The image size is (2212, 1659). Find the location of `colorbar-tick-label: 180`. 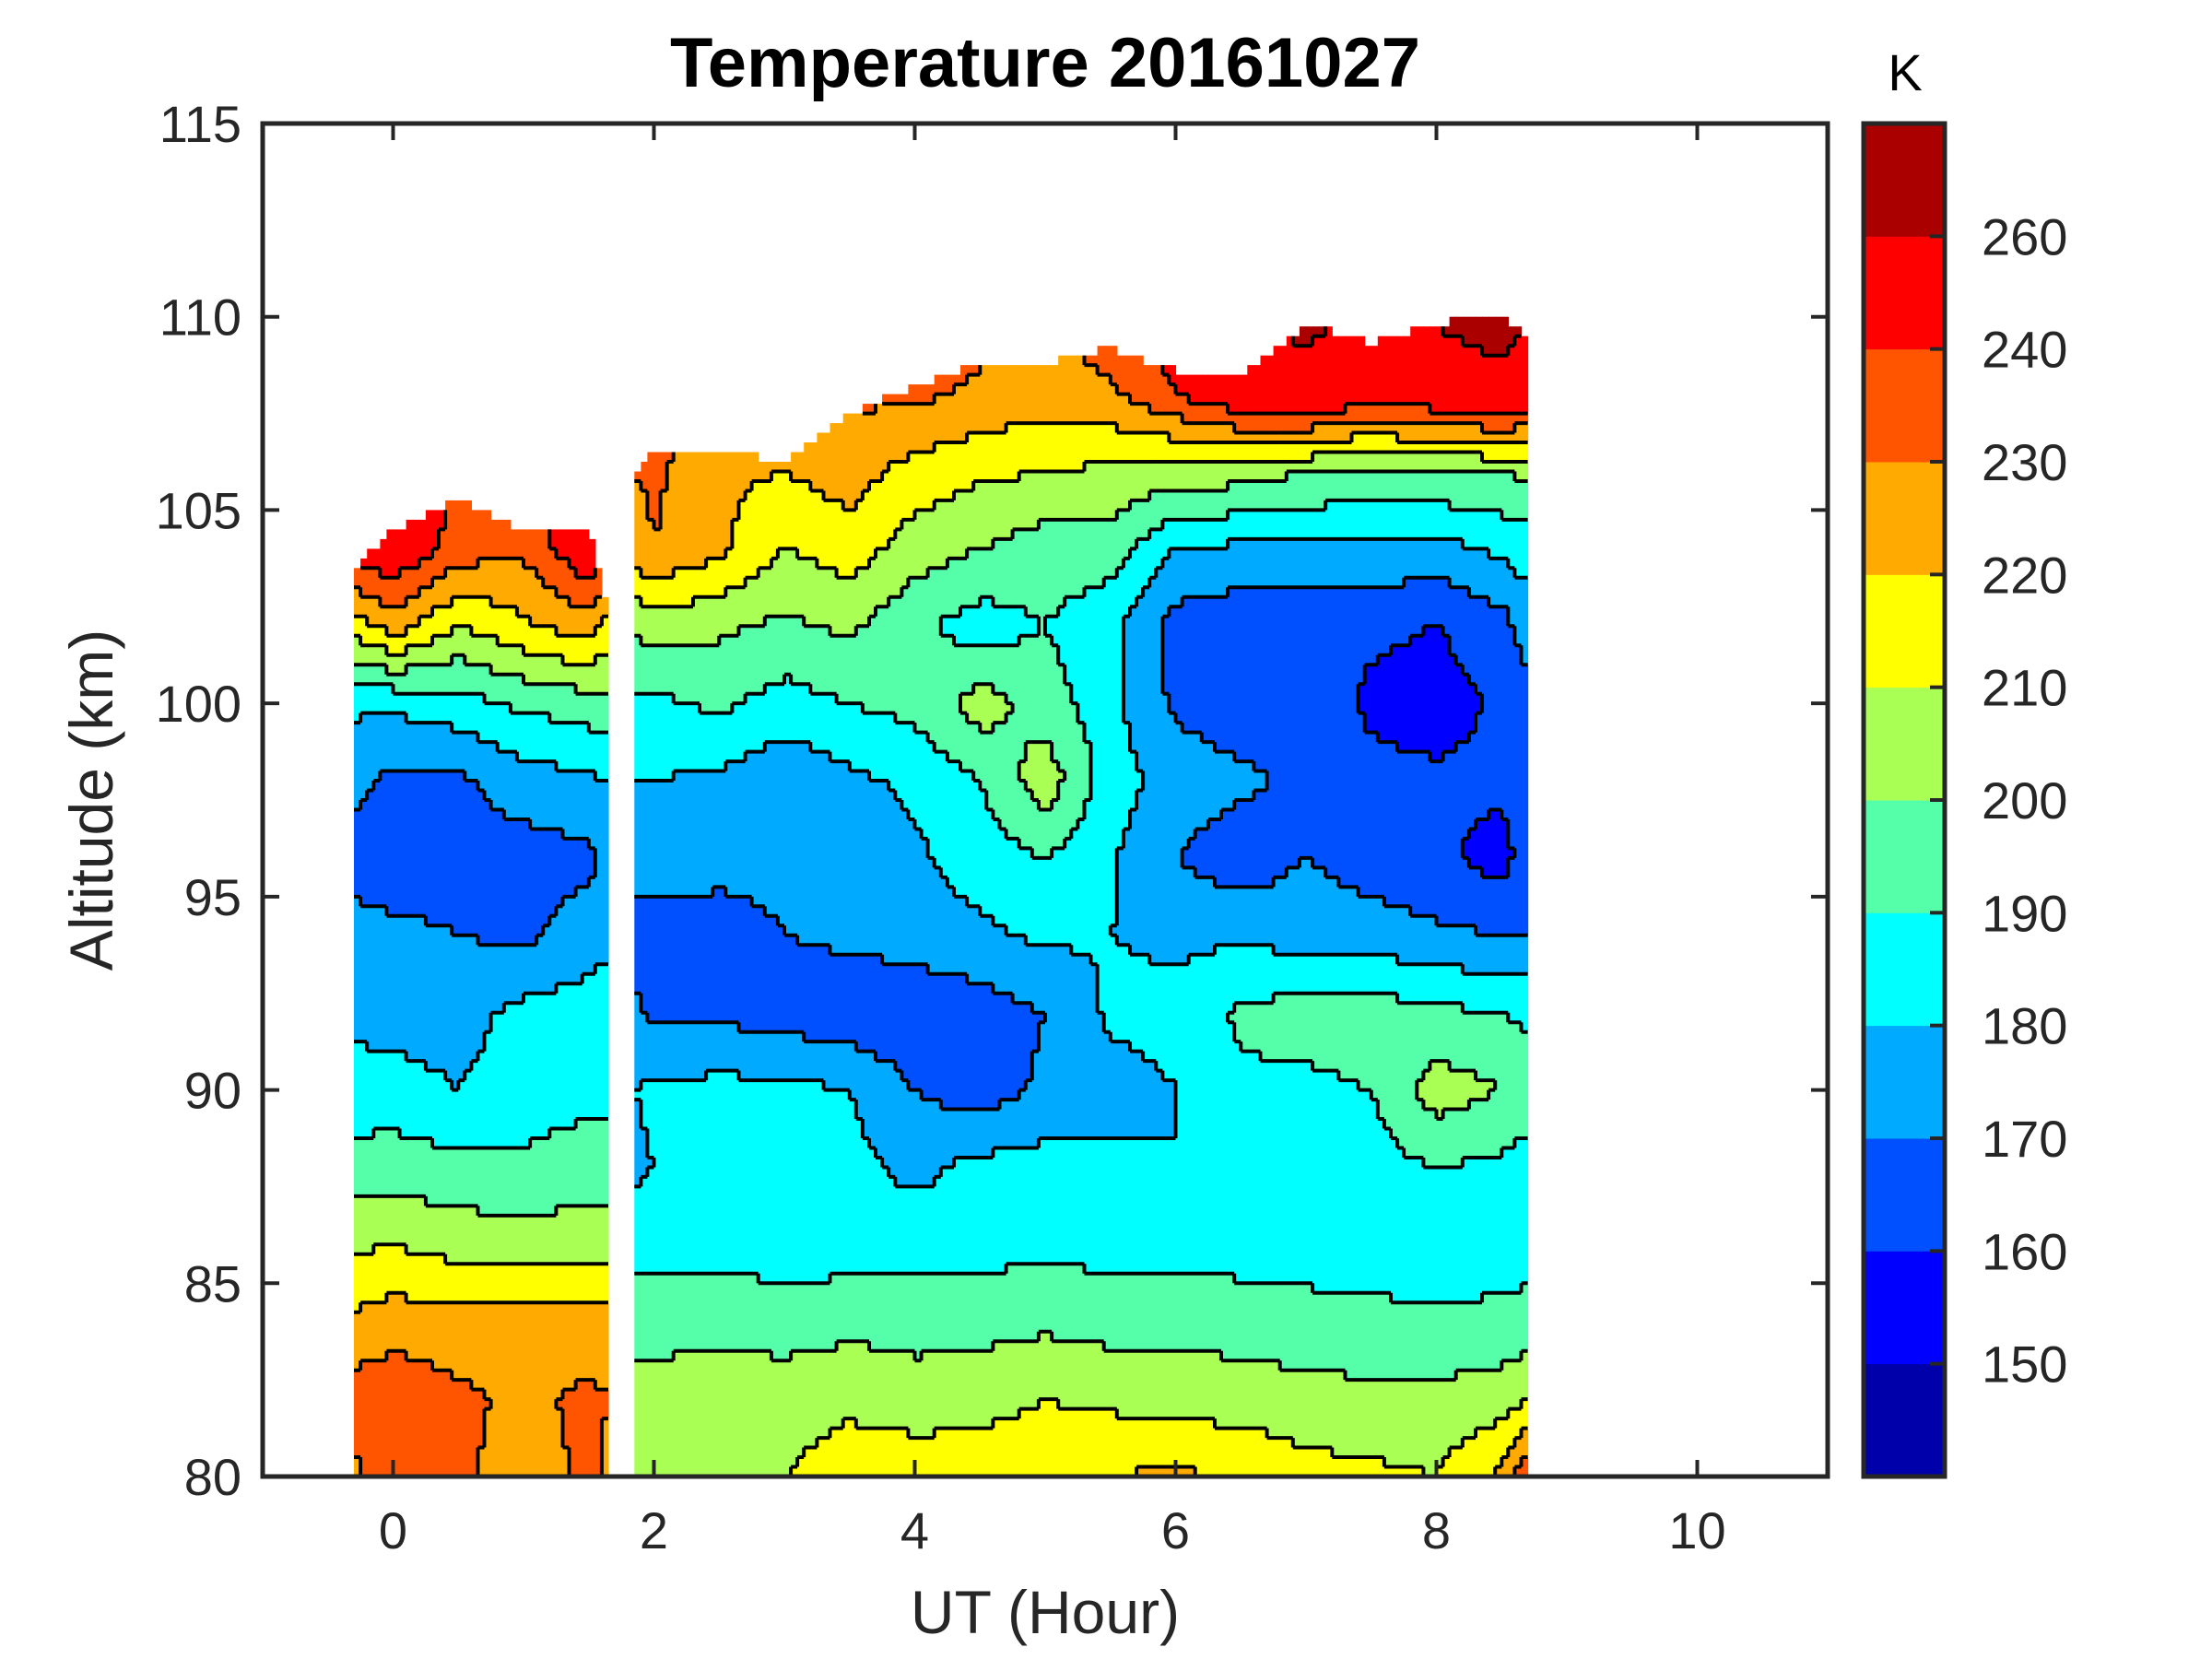

colorbar-tick-label: 180 is located at coordinates (2024, 1026).